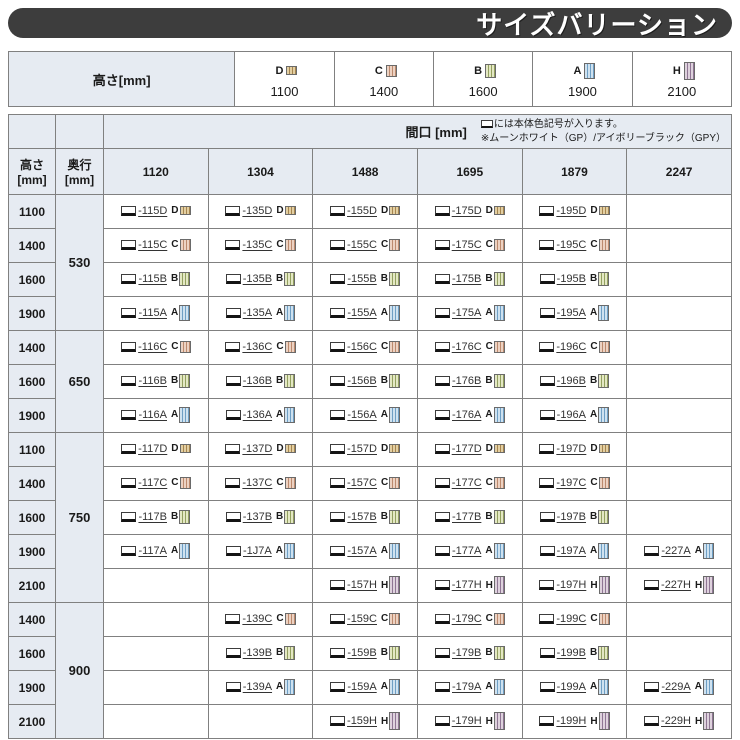 The height and width of the screenshot is (740, 740). What do you see at coordinates (353, 381) in the screenshot?
I see `model-link: -156B` at bounding box center [353, 381].